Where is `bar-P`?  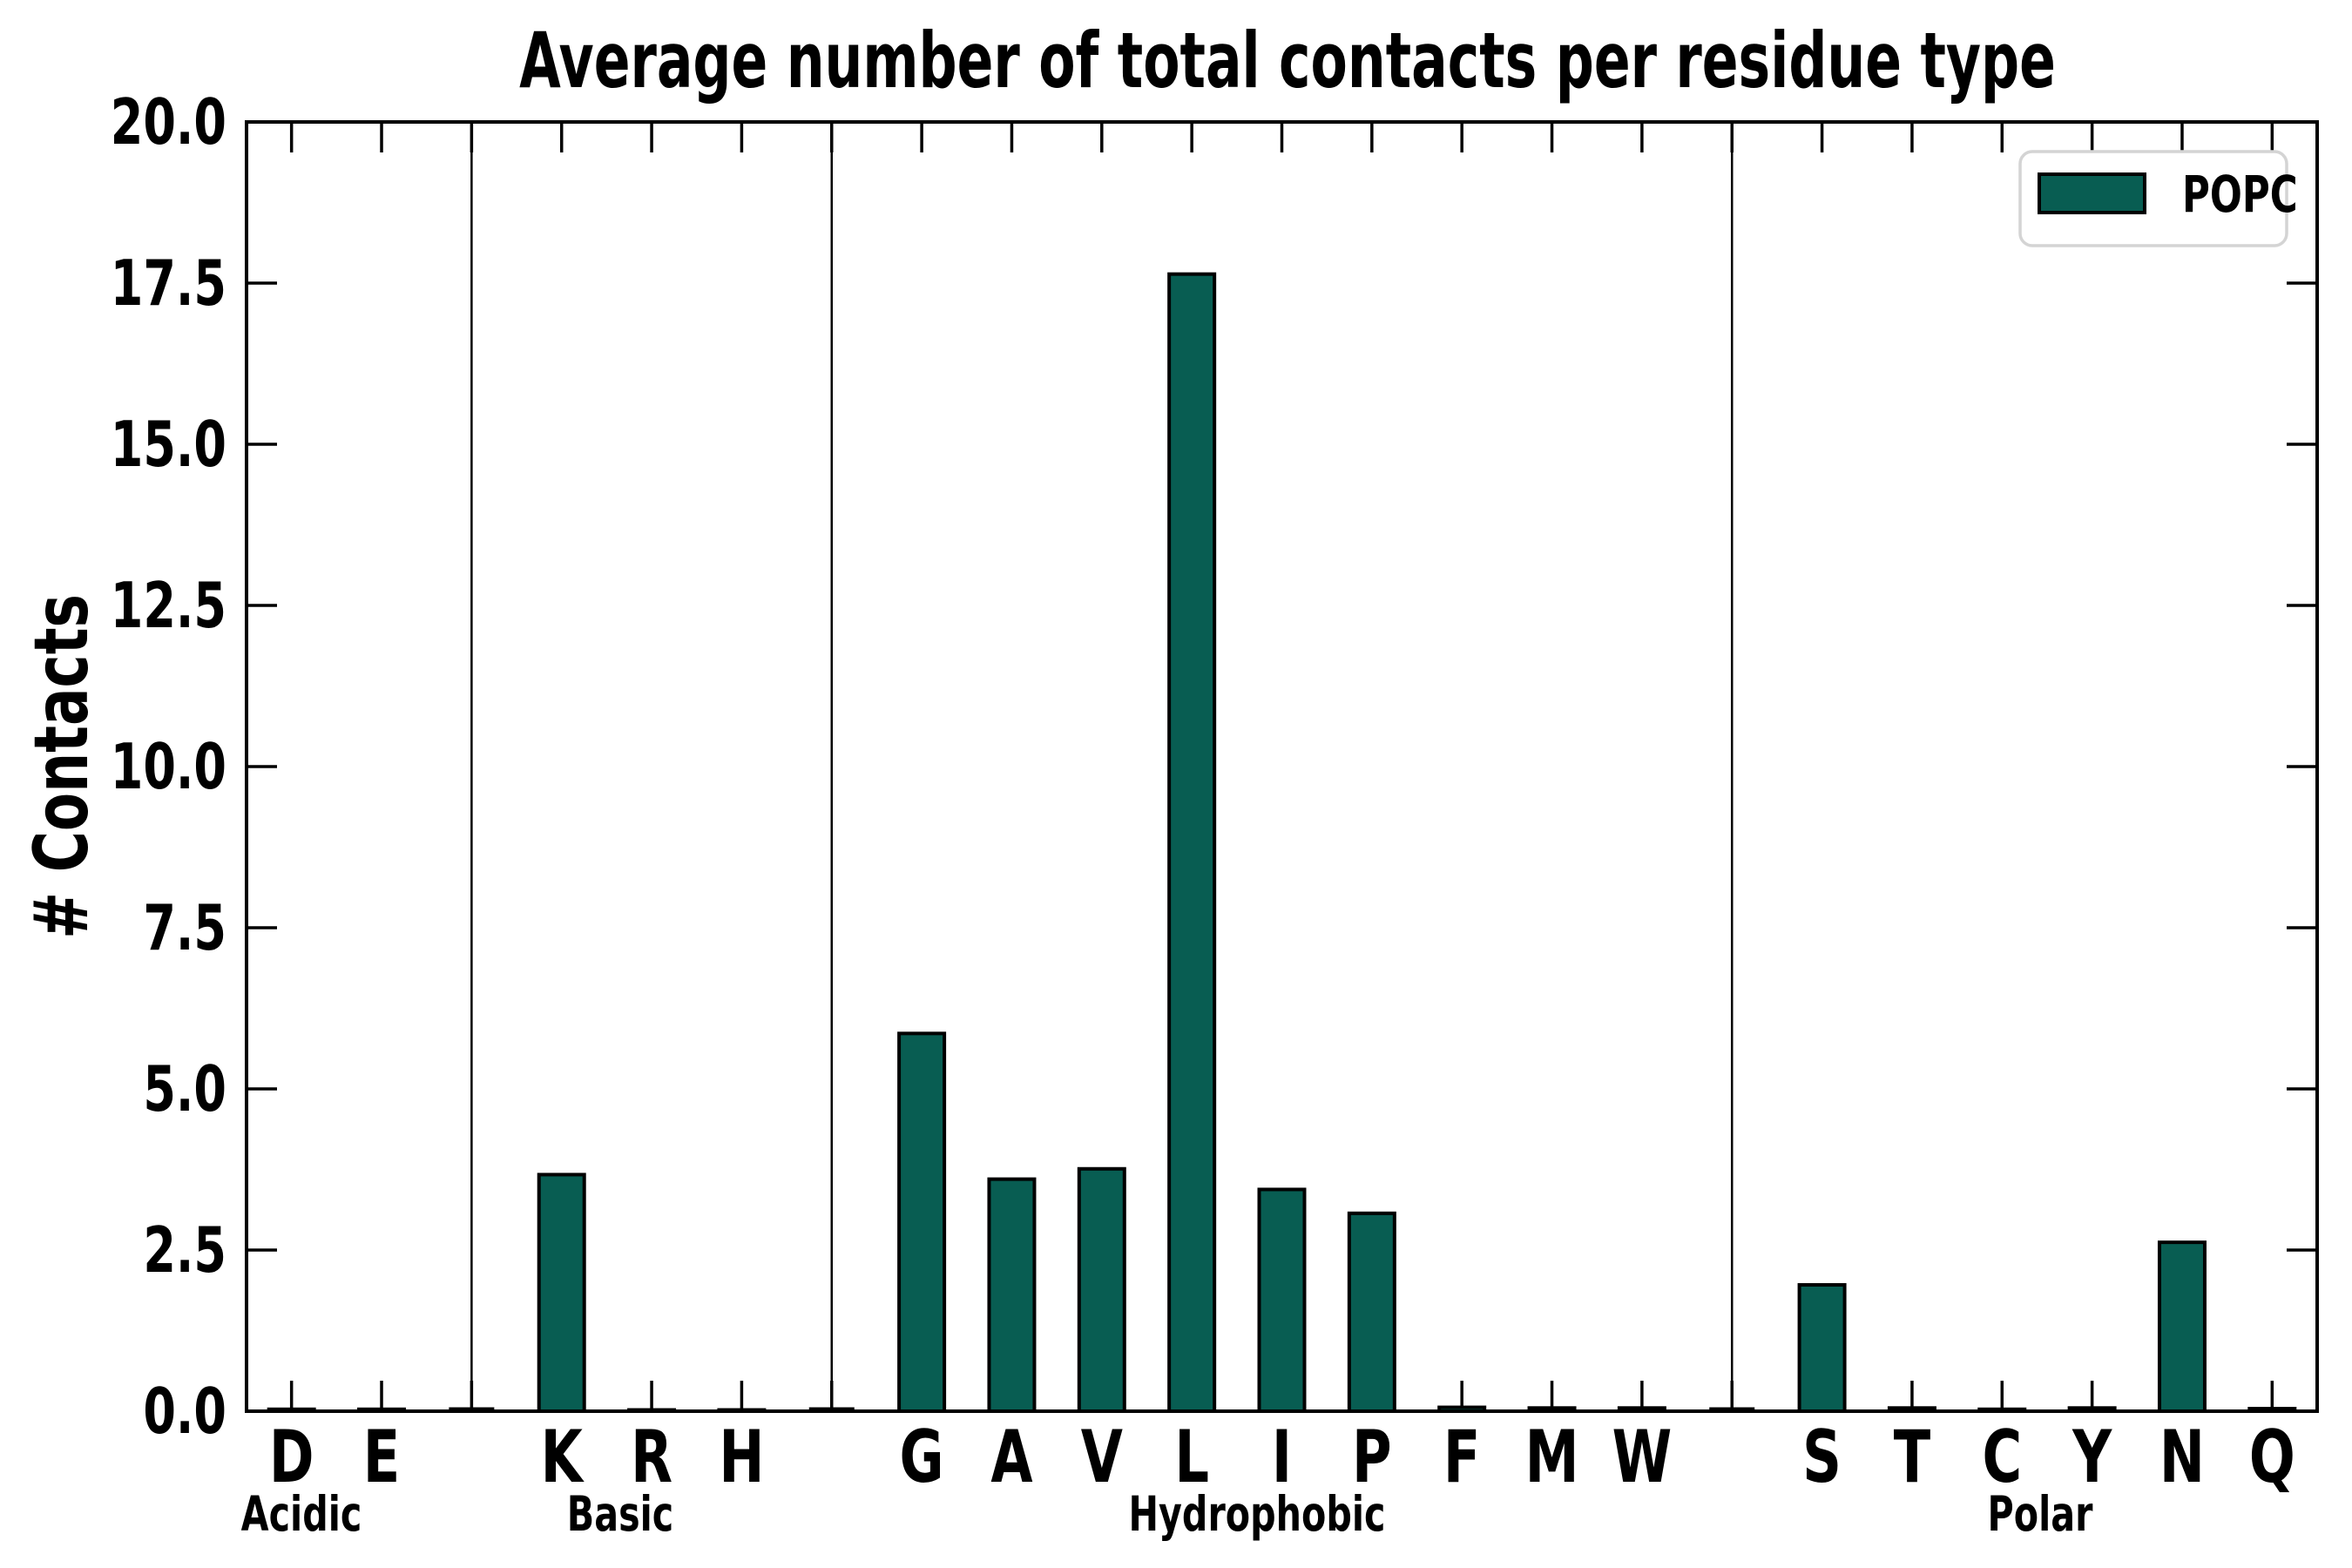
bar-P is located at coordinates (1371, 1312).